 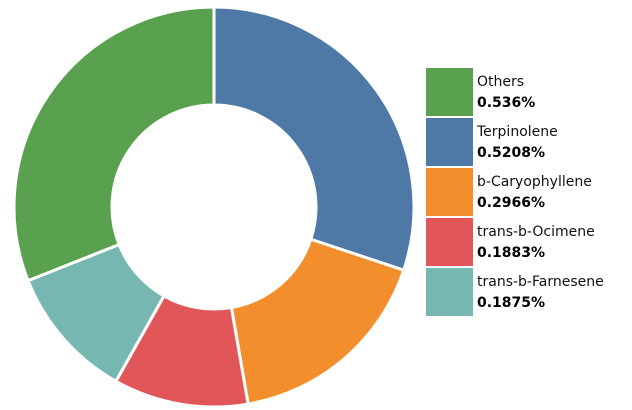 What do you see at coordinates (317, 321) in the screenshot?
I see `slice-b-caryophyllene` at bounding box center [317, 321].